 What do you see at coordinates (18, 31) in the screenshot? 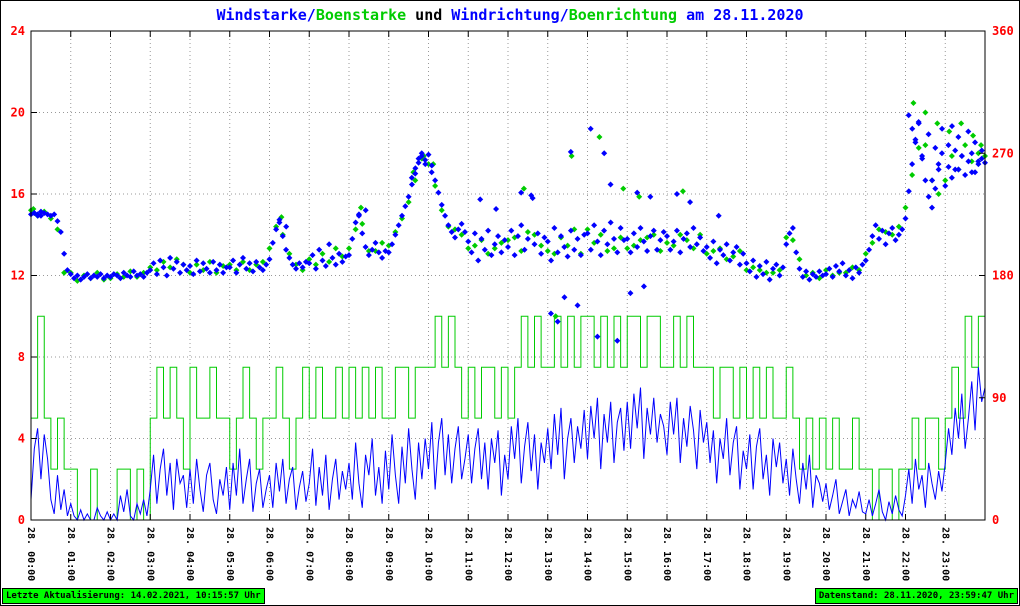
I see `y-axis-label-left: 24` at bounding box center [18, 31].